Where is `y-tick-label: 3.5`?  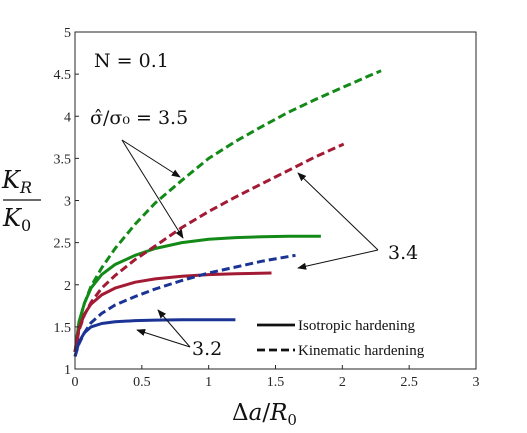 y-tick-label: 3.5 is located at coordinates (63, 159).